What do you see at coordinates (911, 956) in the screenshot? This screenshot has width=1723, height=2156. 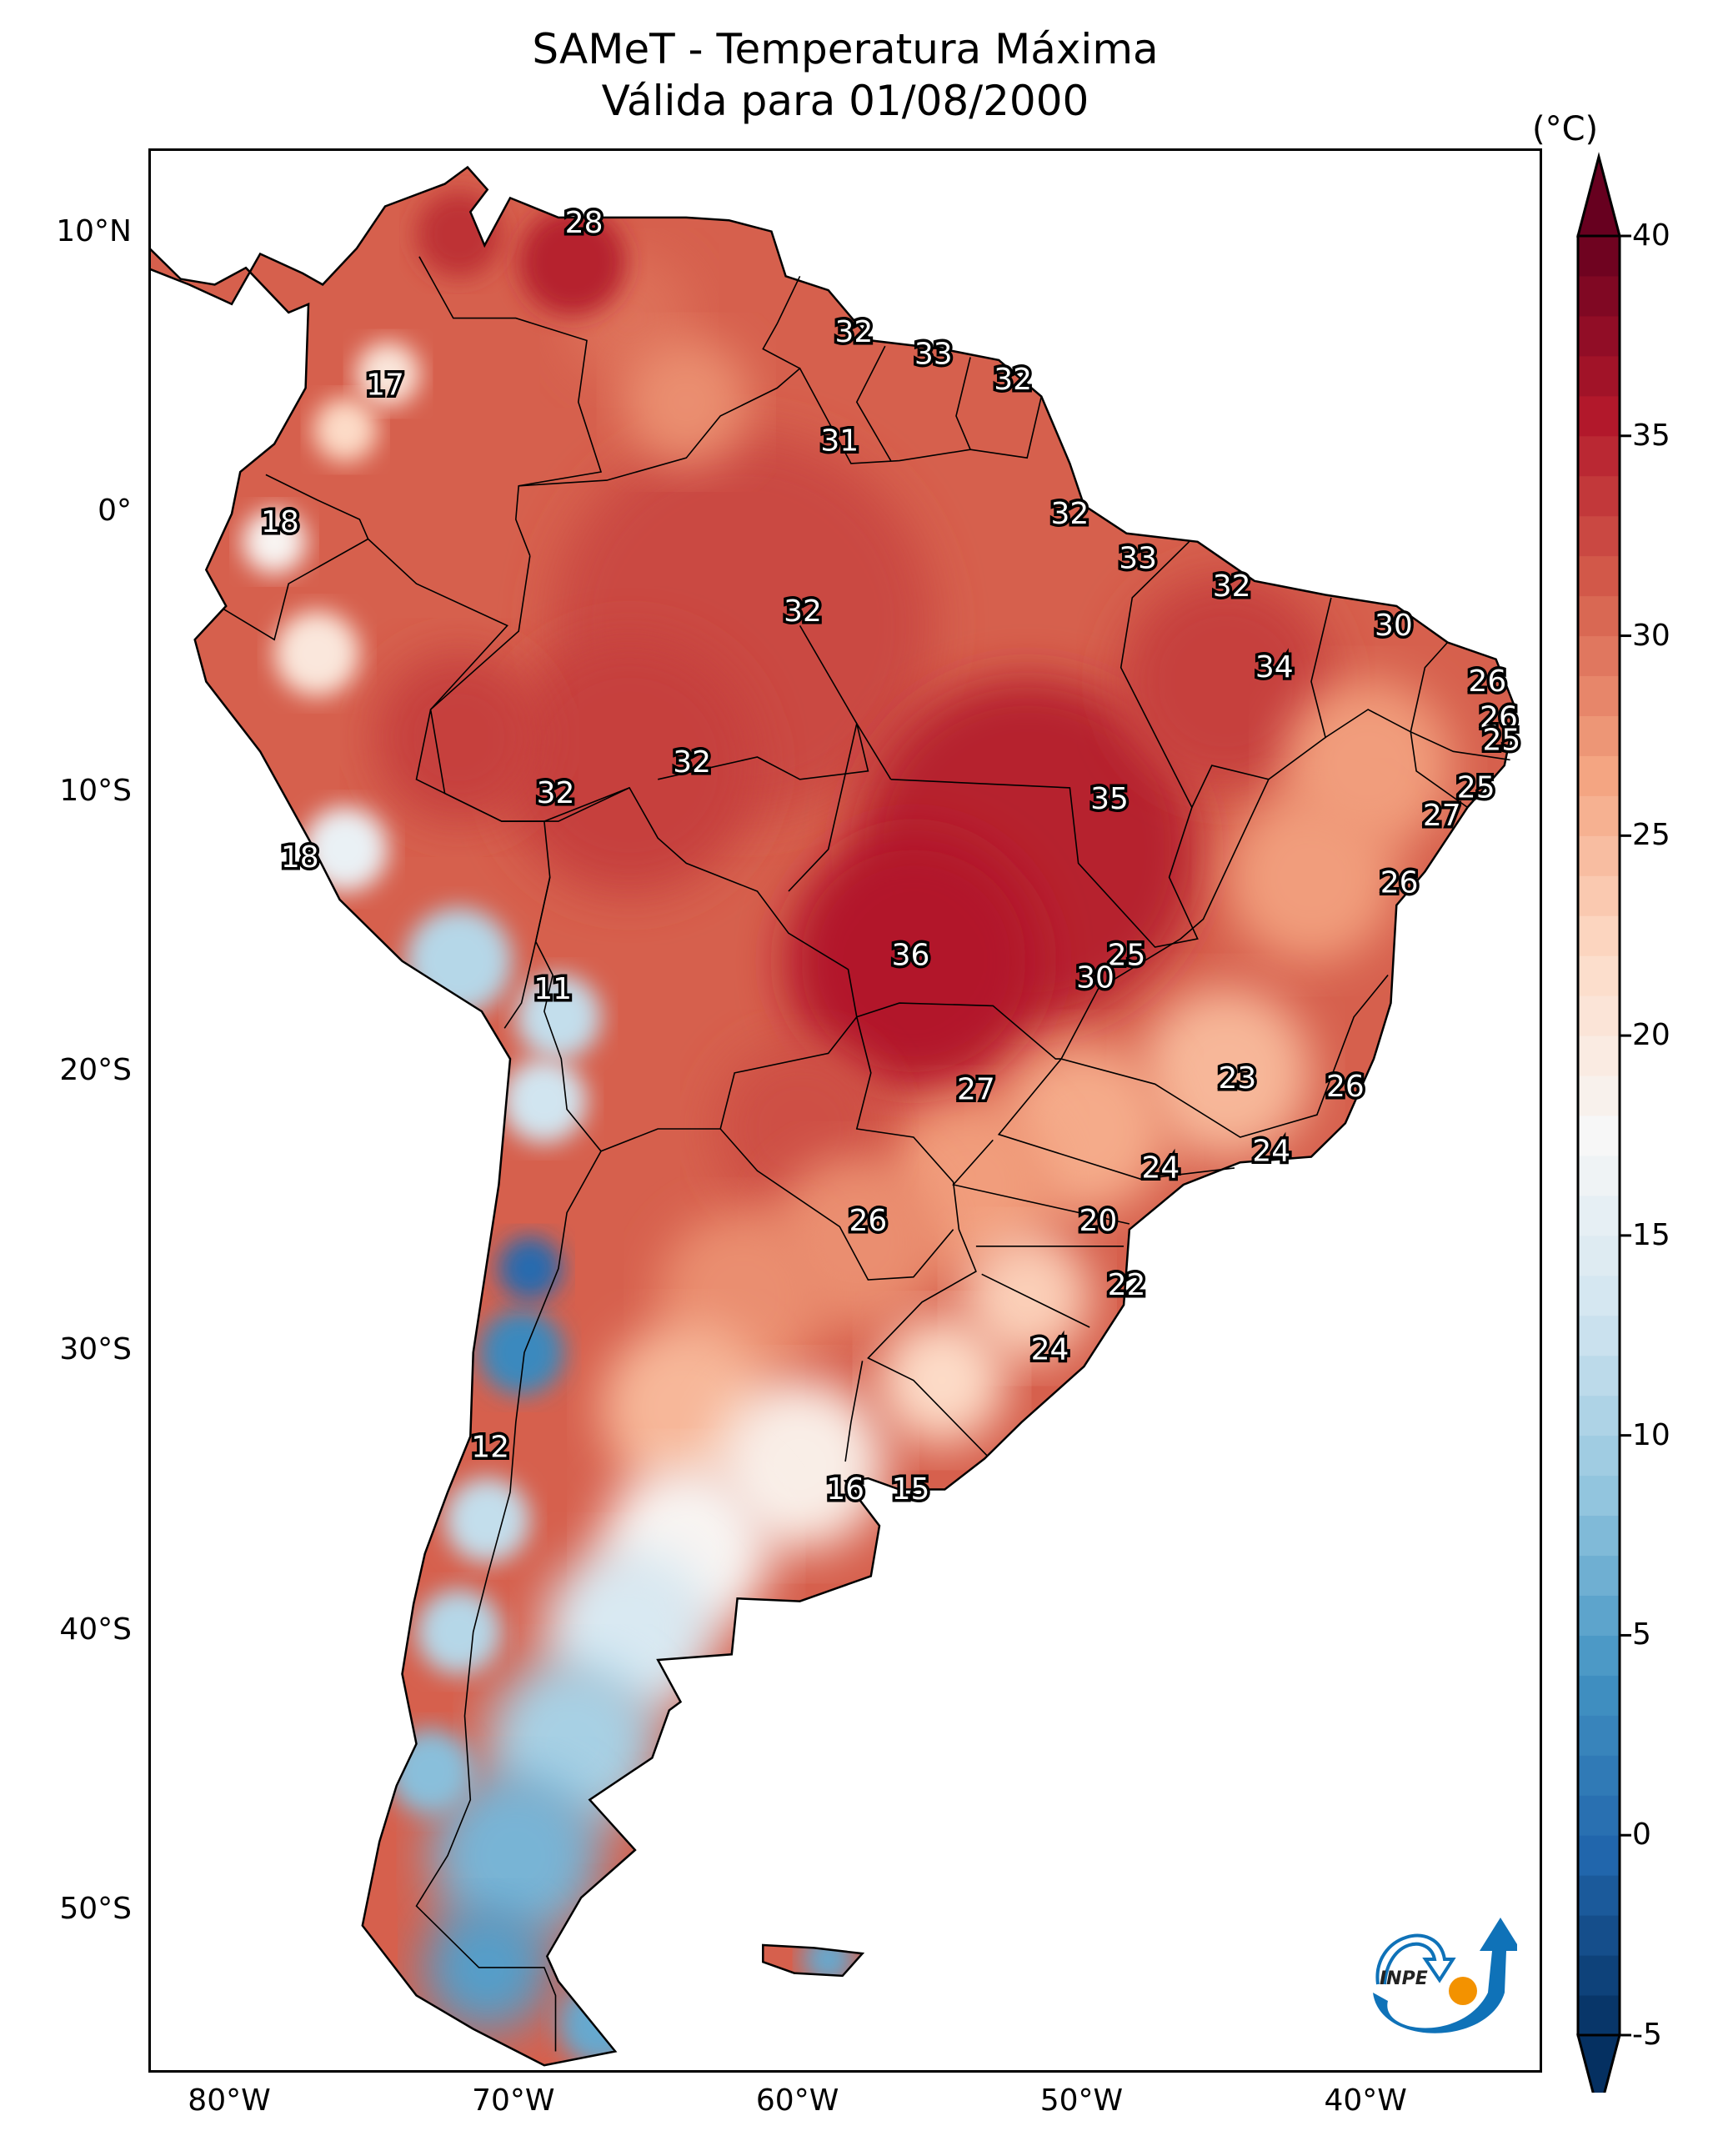 I see `temperature-value-label: 36` at bounding box center [911, 956].